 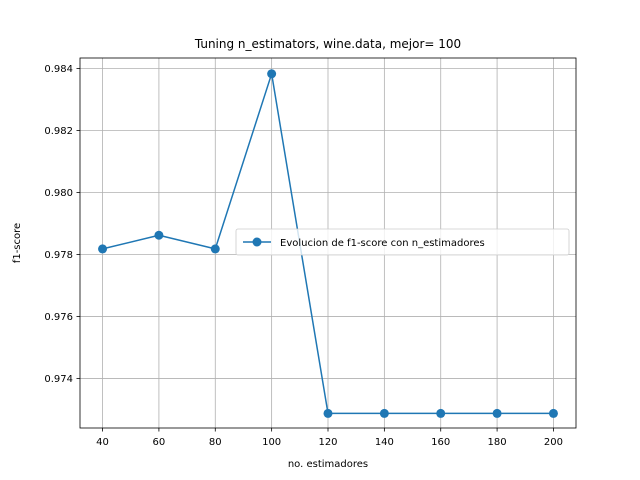 What do you see at coordinates (102, 442) in the screenshot?
I see `x-tick-label: 40` at bounding box center [102, 442].